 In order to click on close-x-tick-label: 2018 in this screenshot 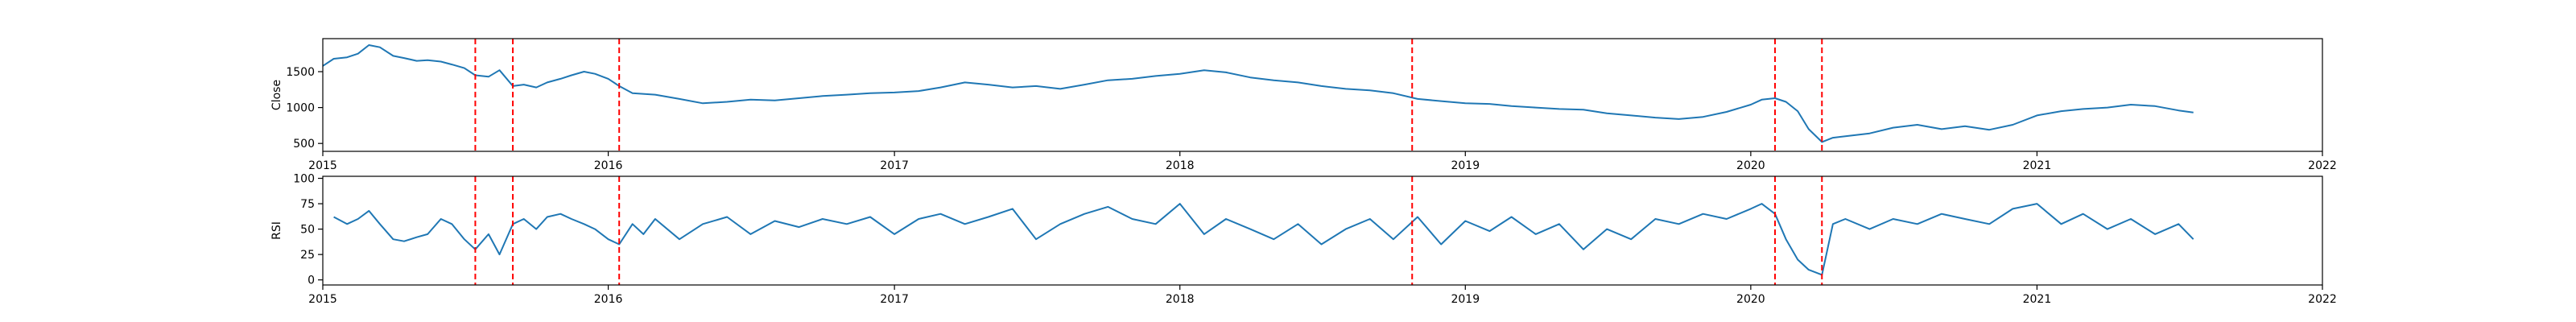, I will do `click(1180, 165)`.